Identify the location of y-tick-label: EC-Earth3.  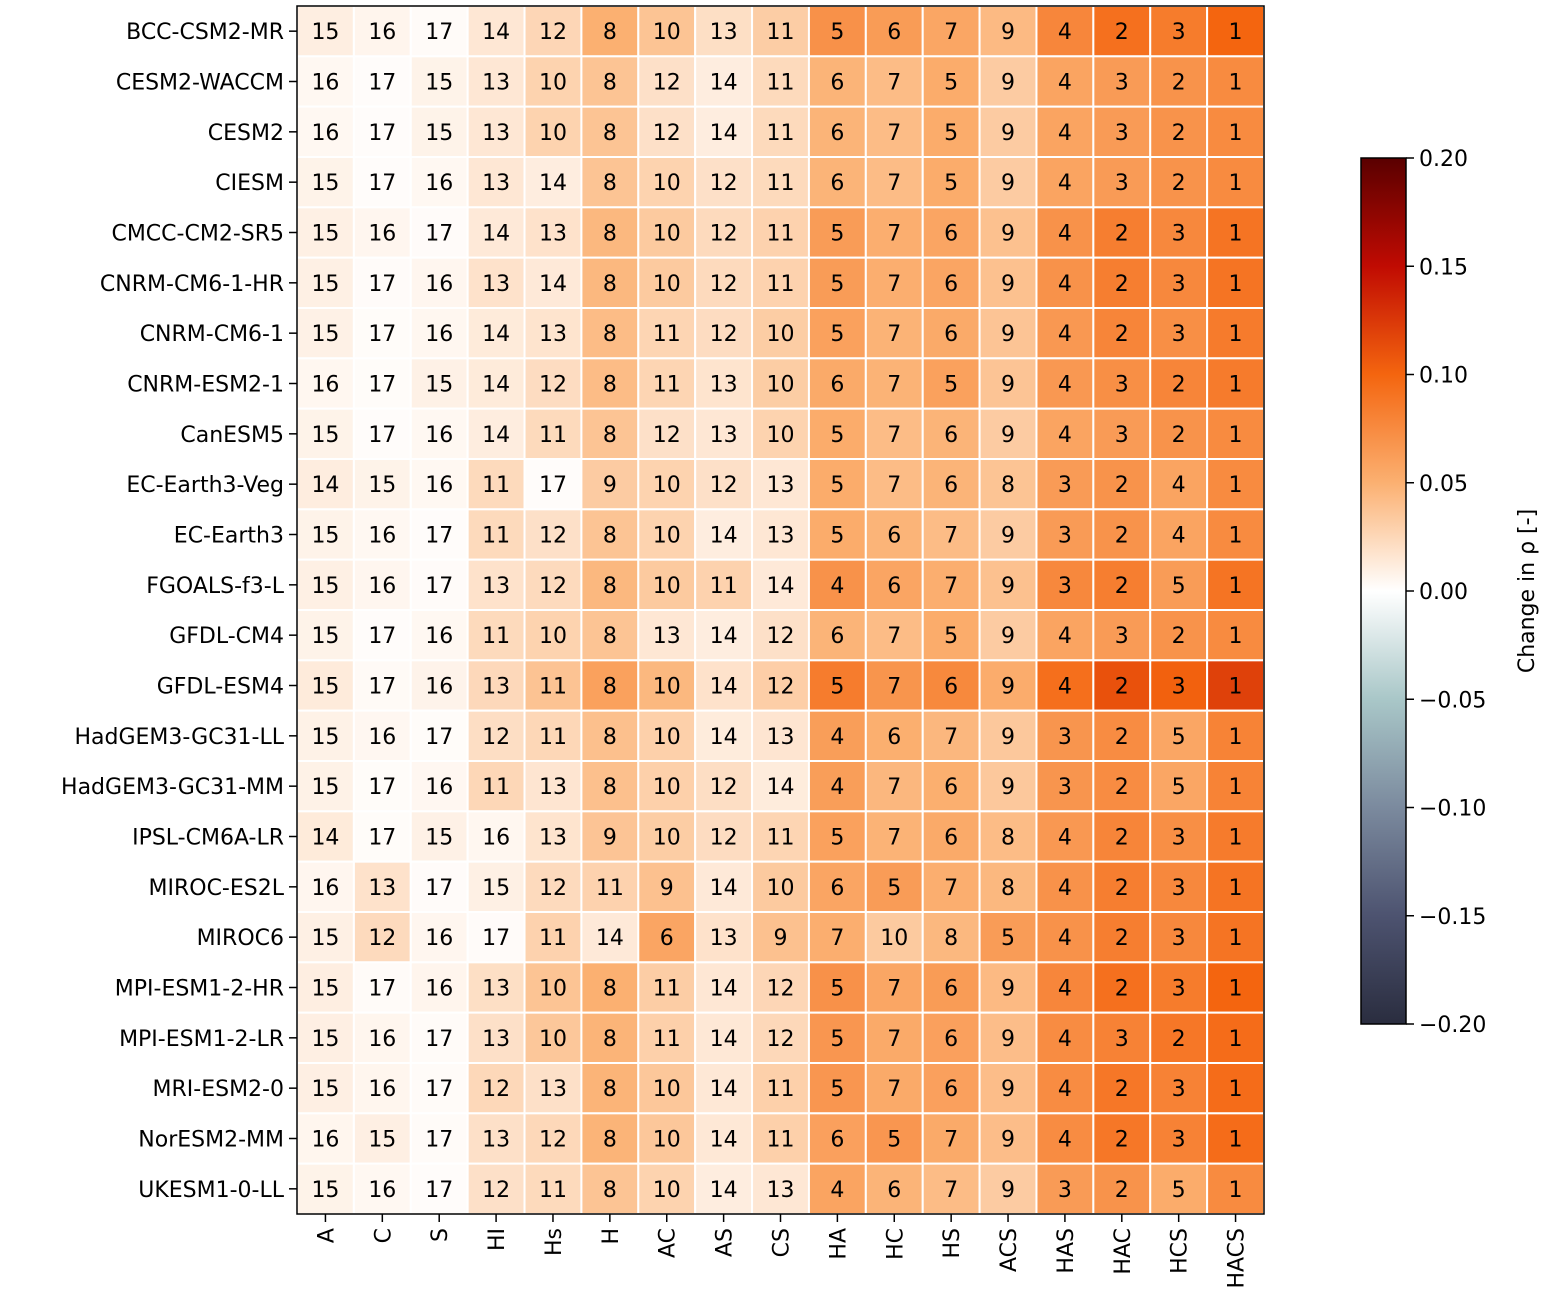
(229, 536).